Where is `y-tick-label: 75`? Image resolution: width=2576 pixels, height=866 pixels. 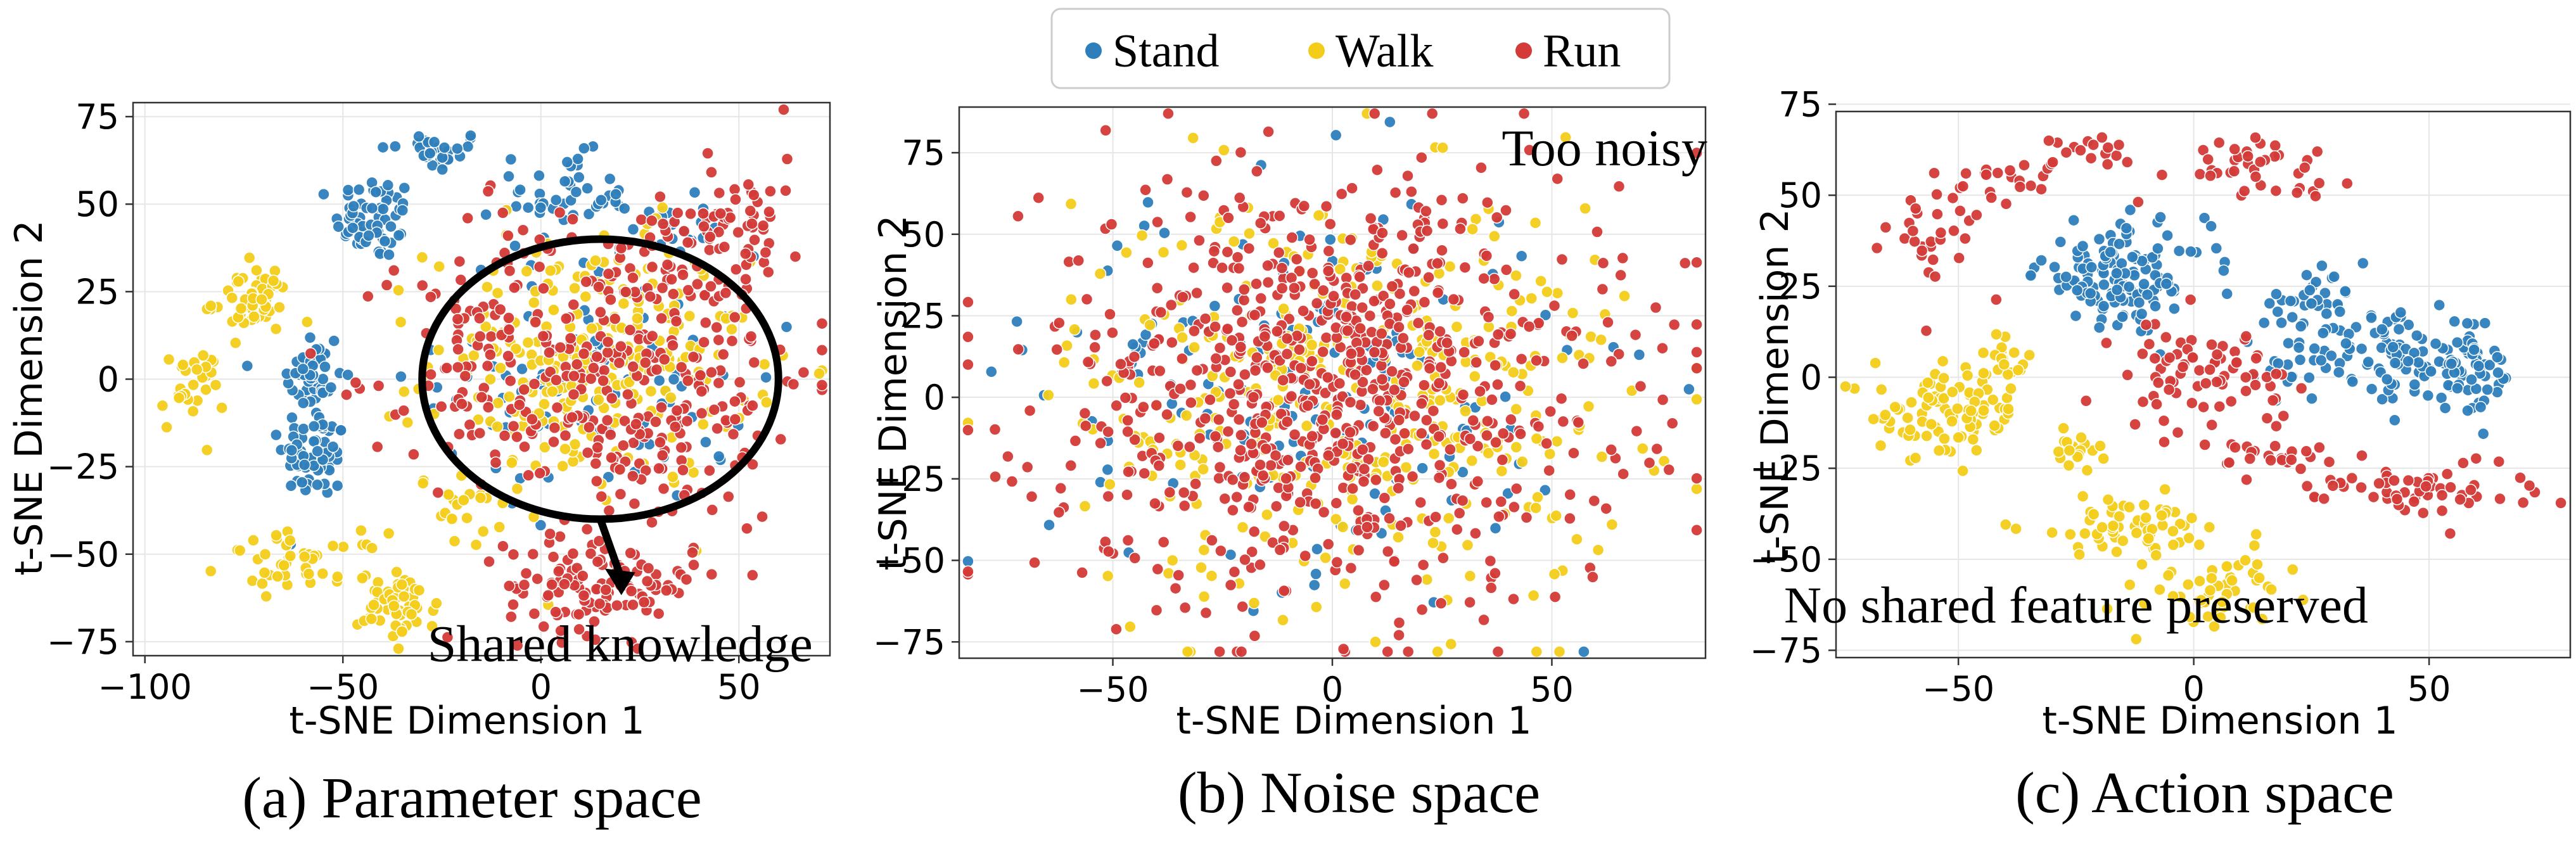 y-tick-label: 75 is located at coordinates (924, 153).